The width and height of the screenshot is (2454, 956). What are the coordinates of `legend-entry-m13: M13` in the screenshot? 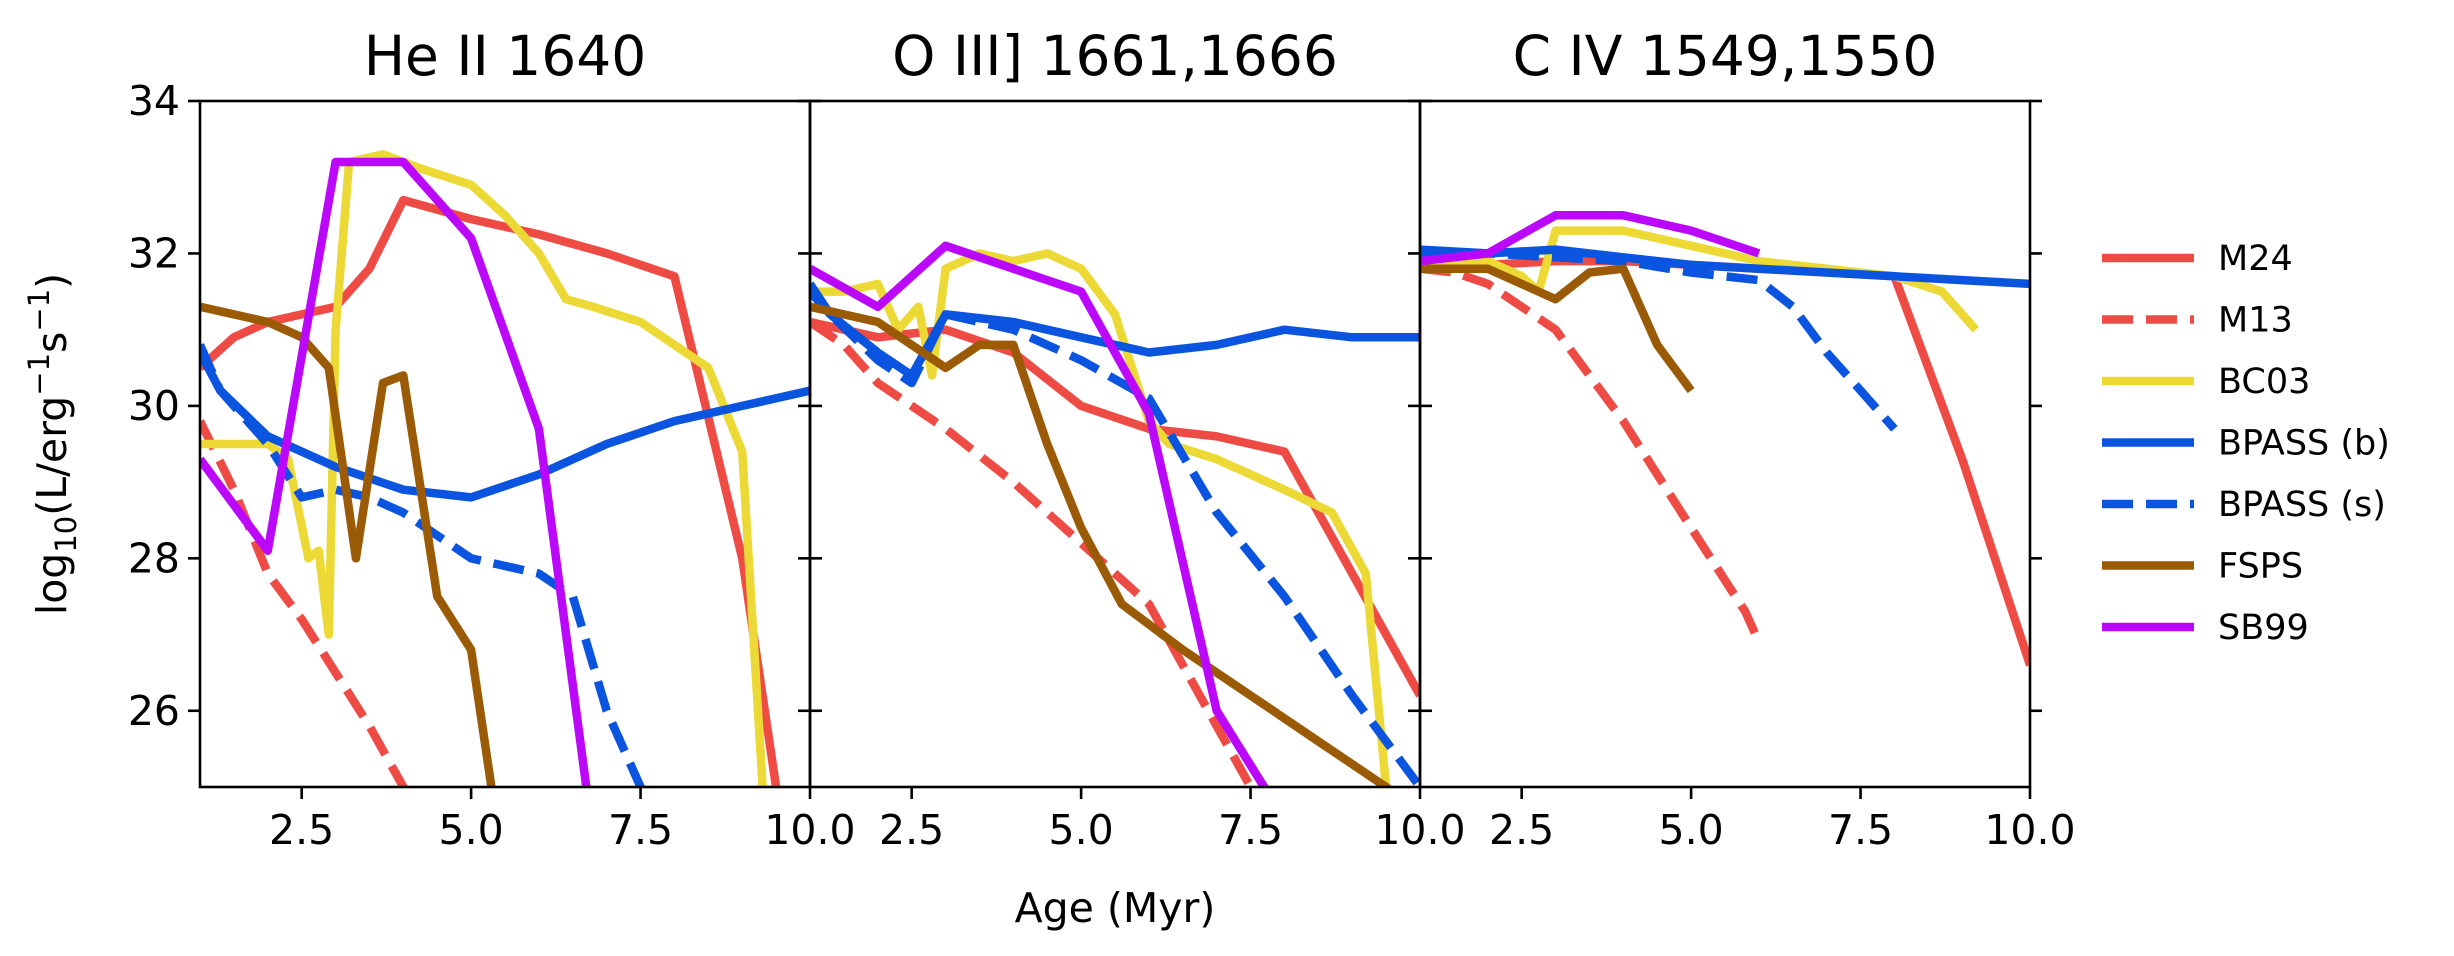 It's located at (2197, 321).